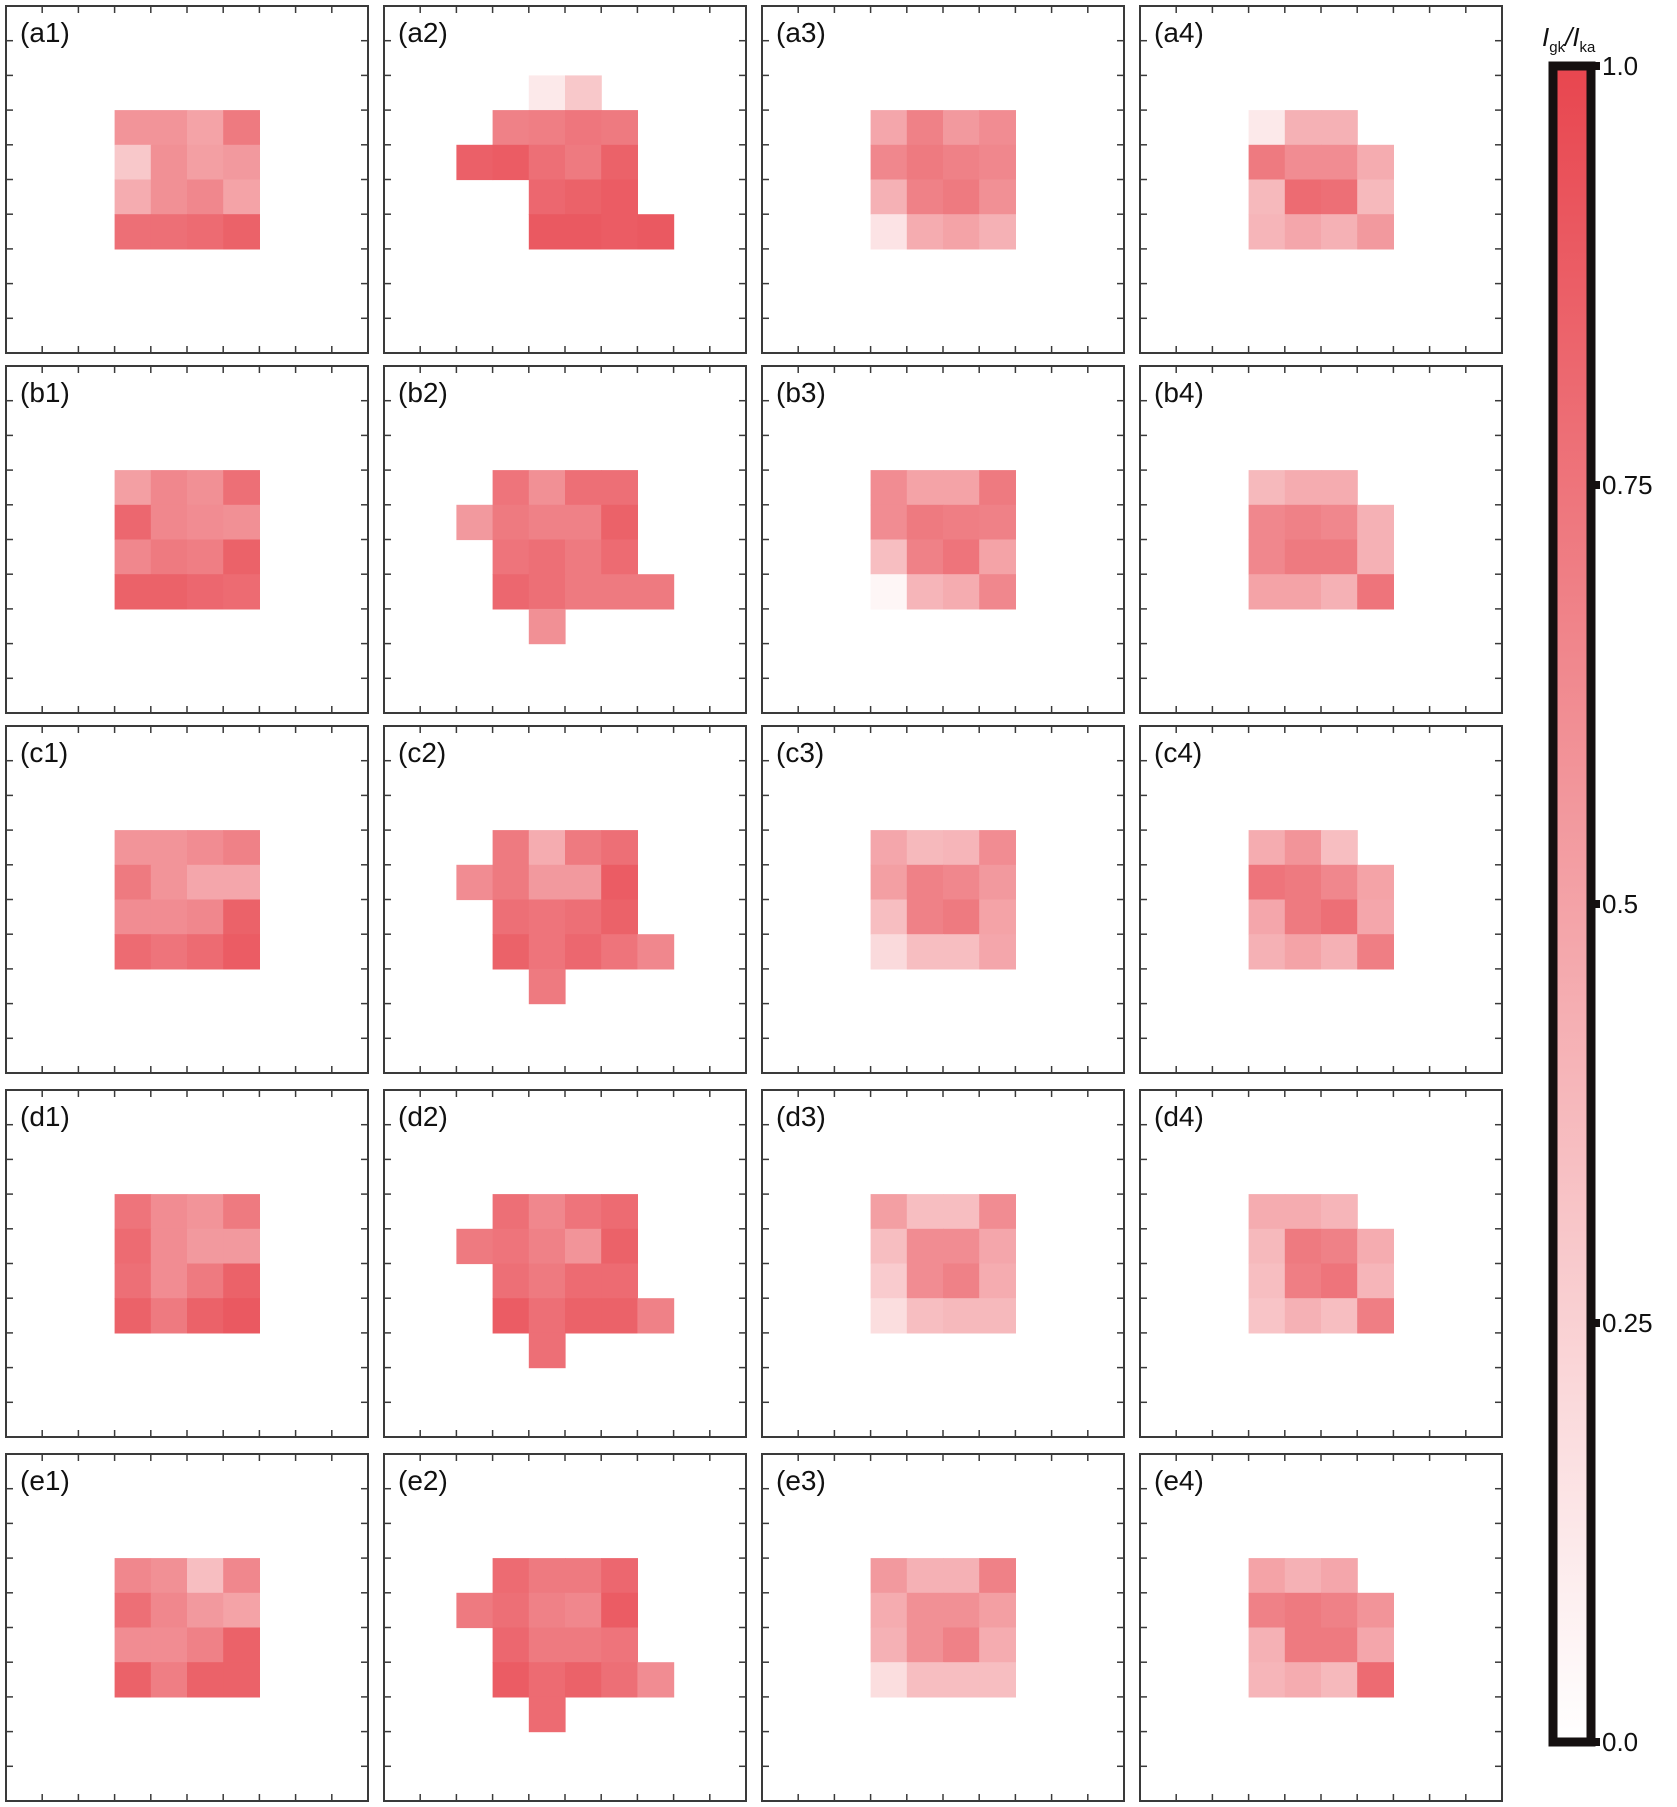  I want to click on panel-c1: (c1), so click(187, 899).